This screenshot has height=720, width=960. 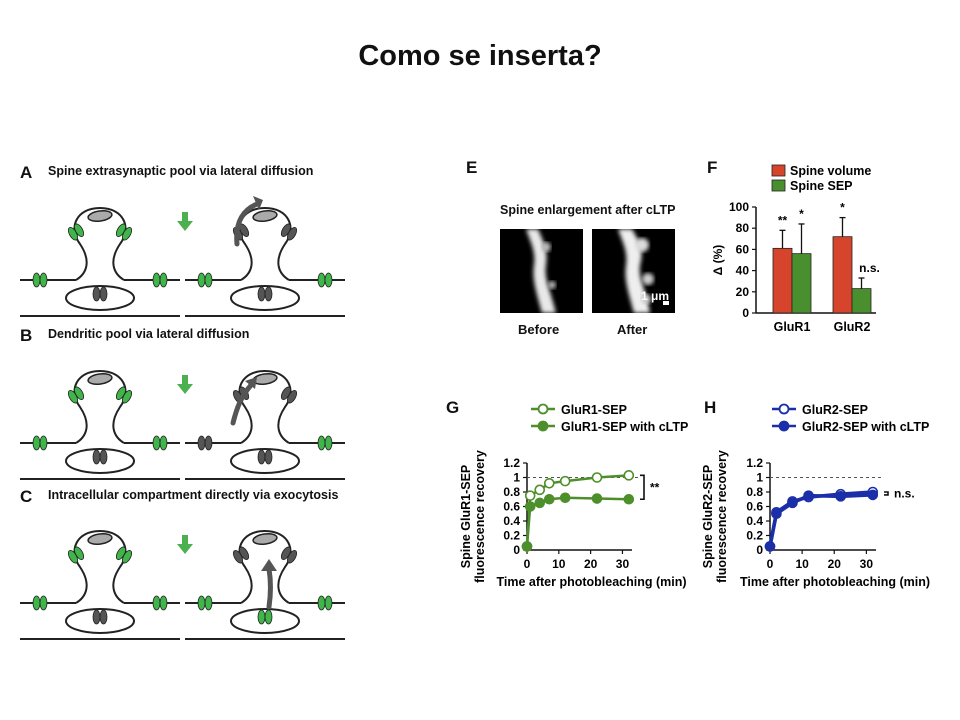 I want to click on trafficking-arrow, so click(x=242, y=404).